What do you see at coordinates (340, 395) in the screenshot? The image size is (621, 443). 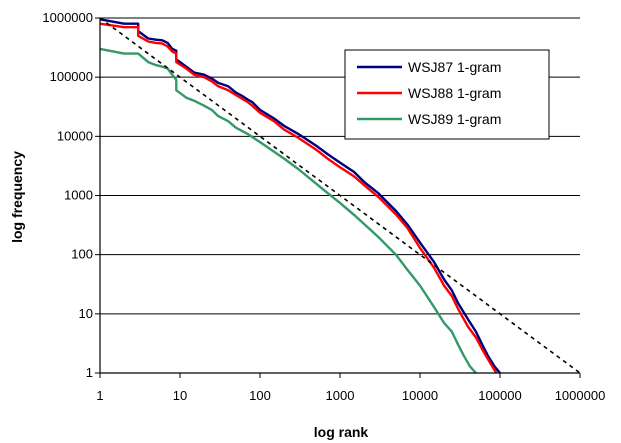 I see `x-tick-label: 1000` at bounding box center [340, 395].